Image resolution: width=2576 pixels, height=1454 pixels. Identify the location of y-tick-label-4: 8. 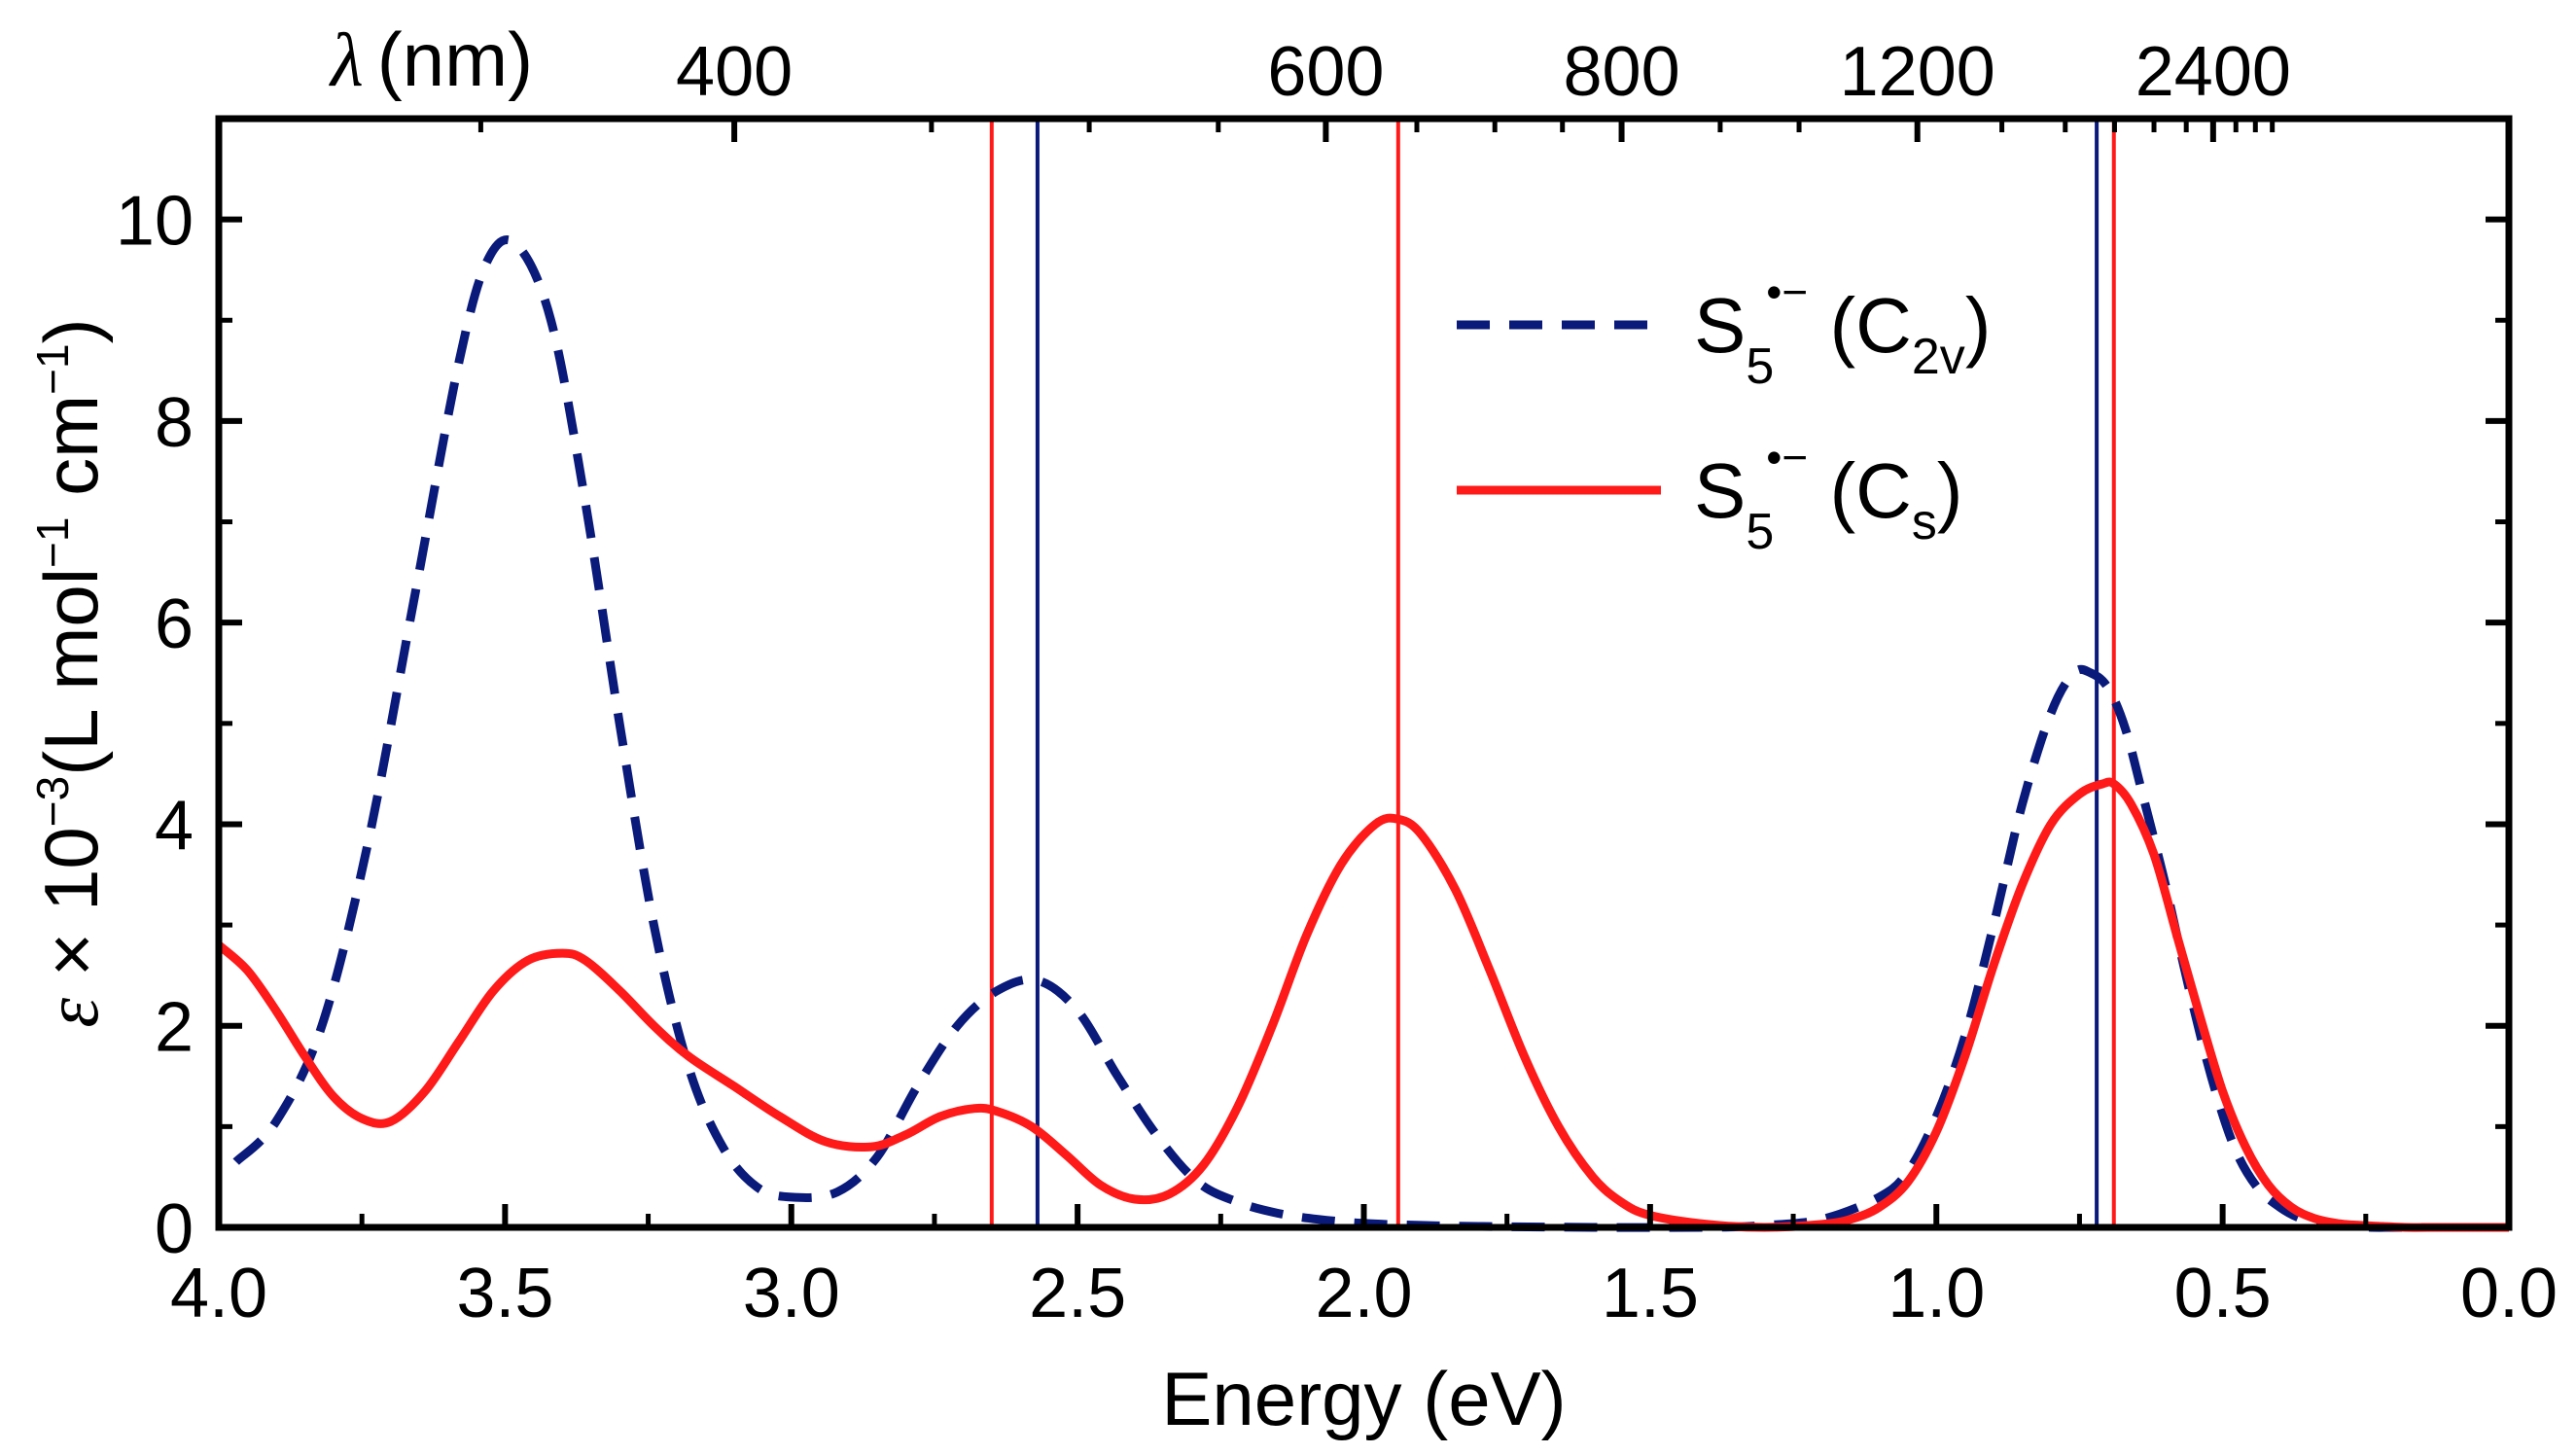
(175, 423).